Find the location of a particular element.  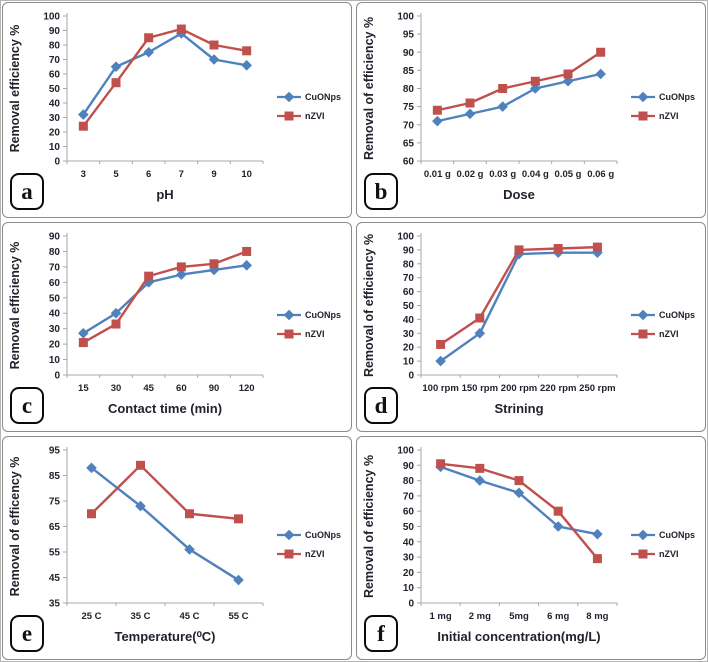

x-tick-label: 200 rpm is located at coordinates (519, 388).